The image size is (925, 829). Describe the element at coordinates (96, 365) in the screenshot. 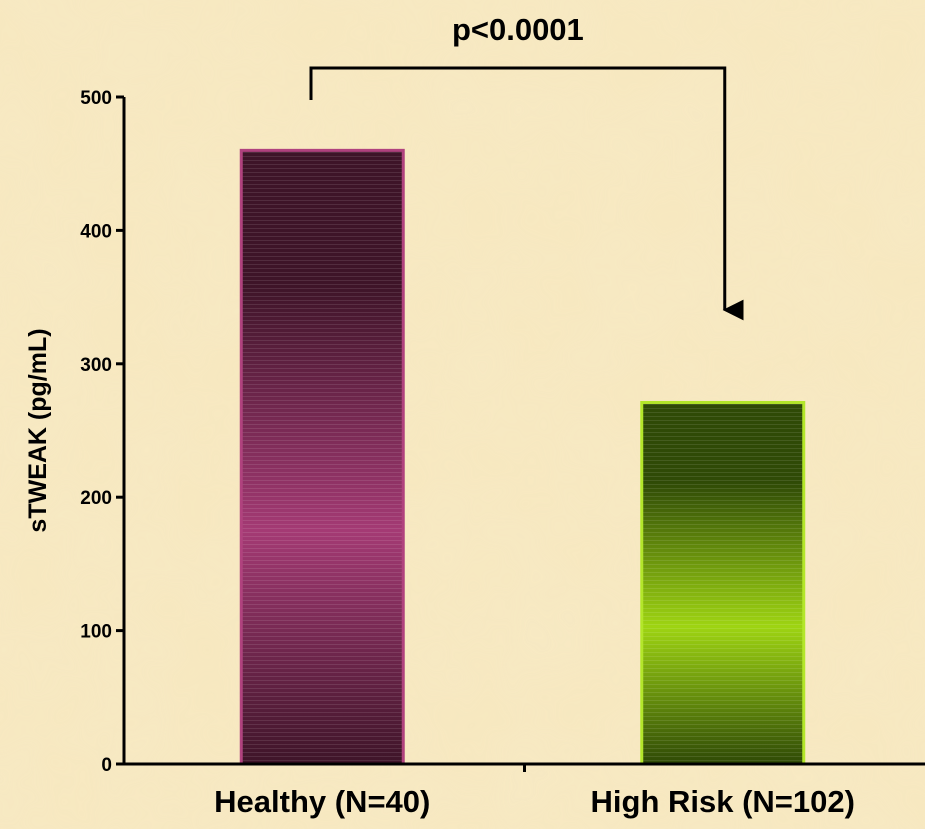

I see `y-tick-label: 300` at that location.